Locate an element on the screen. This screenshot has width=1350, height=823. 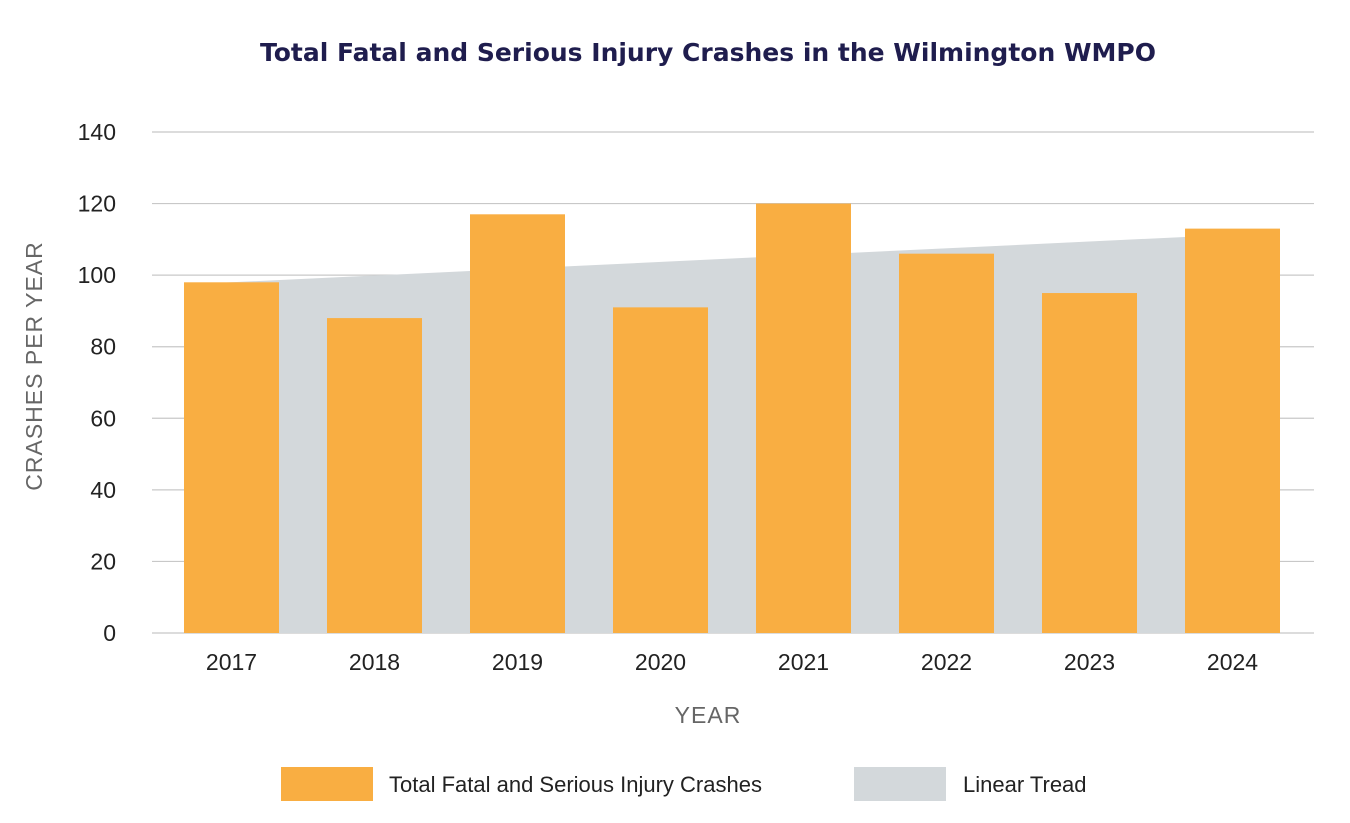
y-tick-labels: 0 20 40 60 80 100 120 140 is located at coordinates (97, 382).